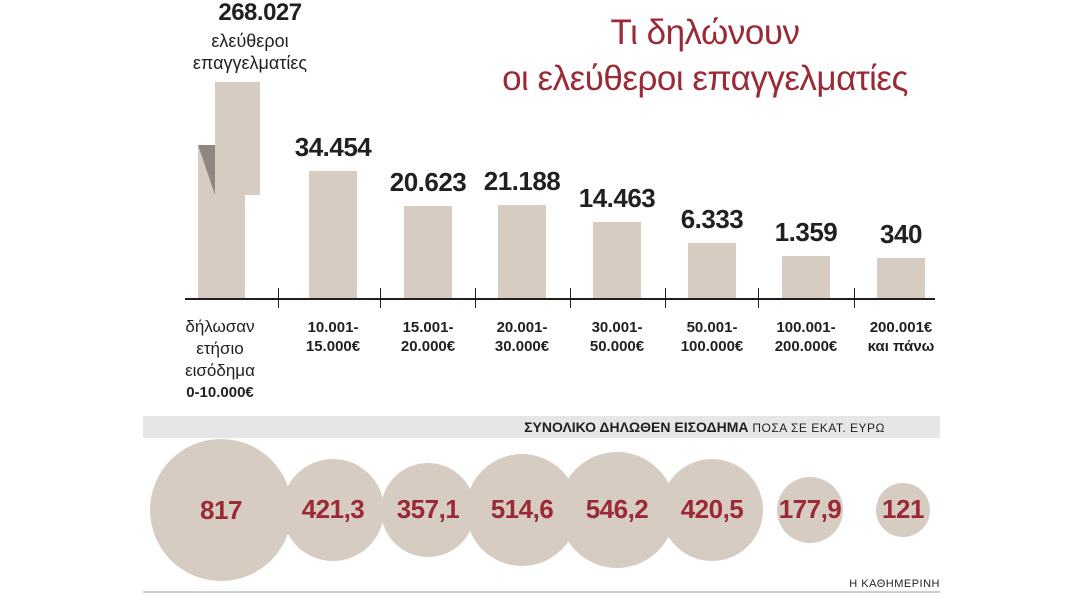 The image size is (1080, 607). Describe the element at coordinates (333, 346) in the screenshot. I see `category-label-line: 15.000€` at that location.